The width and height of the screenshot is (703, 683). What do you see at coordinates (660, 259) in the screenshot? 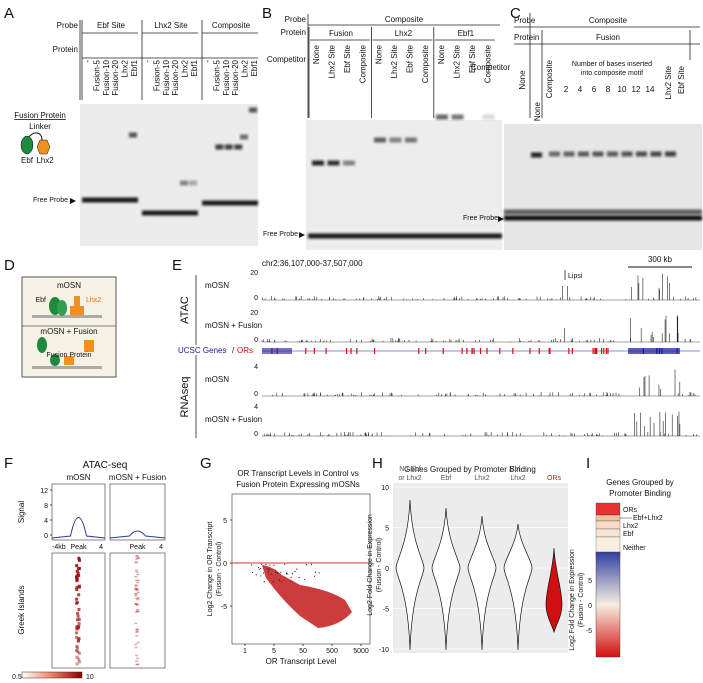
I see `label: 300 kb` at bounding box center [660, 259].